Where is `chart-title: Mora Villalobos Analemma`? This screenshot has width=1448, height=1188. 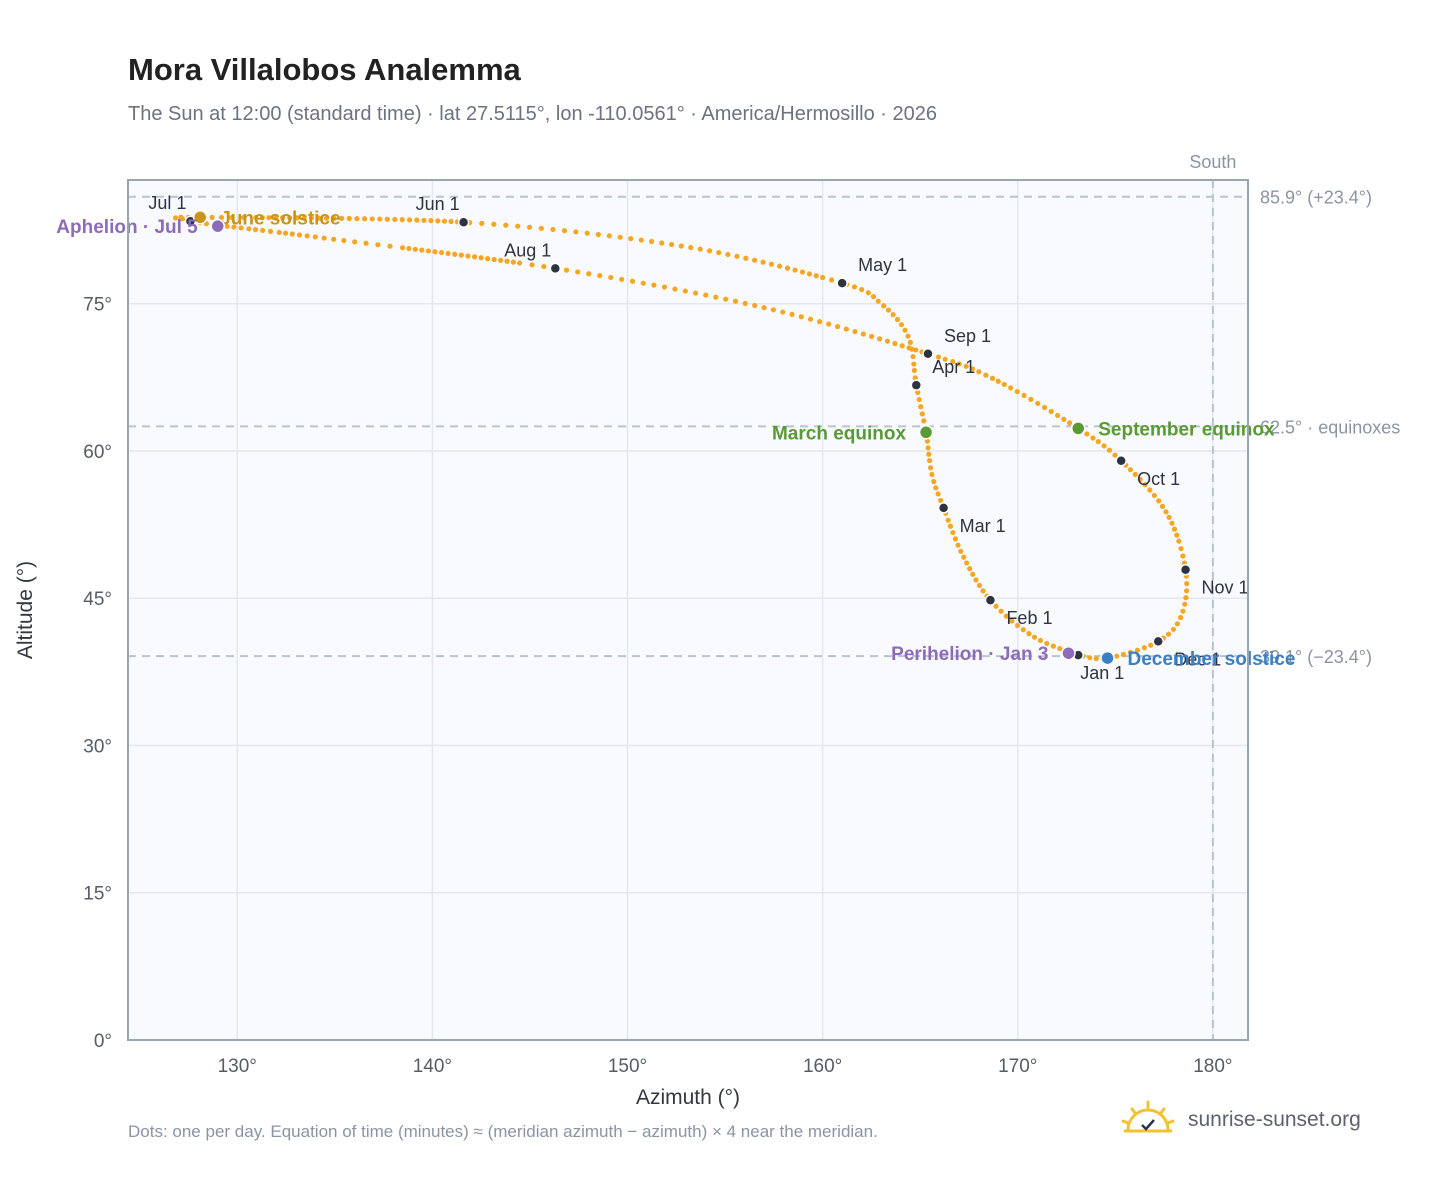 chart-title: Mora Villalobos Analemma is located at coordinates (324, 69).